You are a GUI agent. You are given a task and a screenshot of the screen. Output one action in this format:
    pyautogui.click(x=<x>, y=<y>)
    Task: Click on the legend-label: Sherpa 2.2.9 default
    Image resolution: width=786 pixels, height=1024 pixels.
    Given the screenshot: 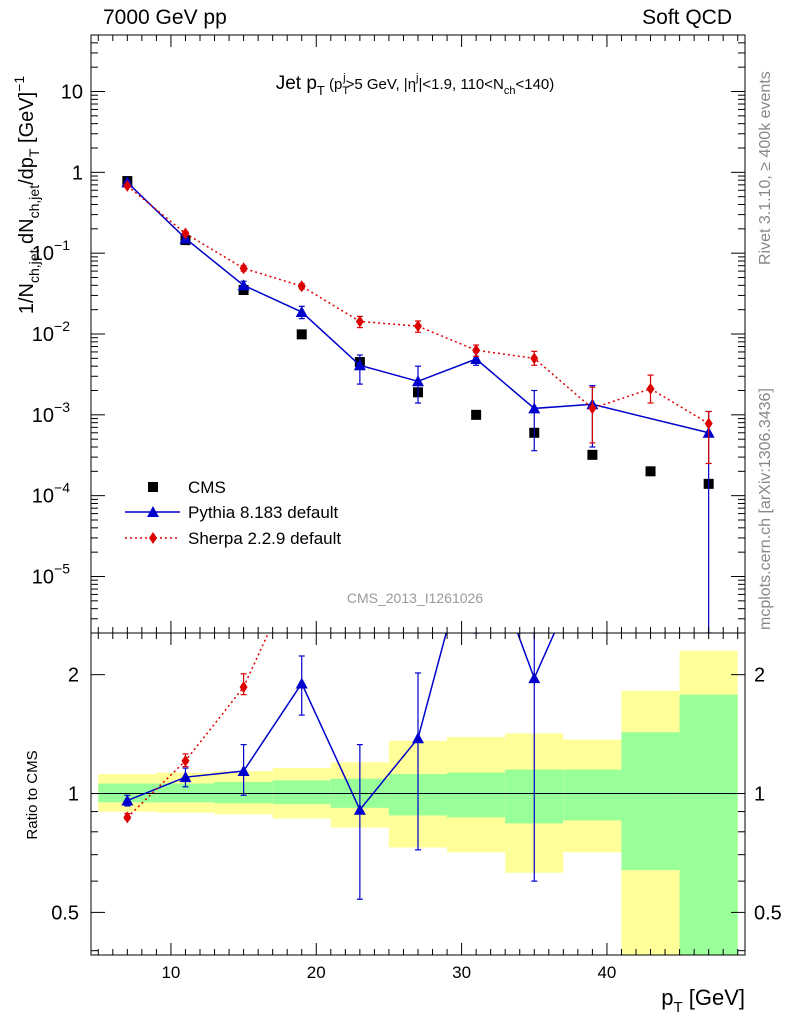 What is the action you would take?
    pyautogui.click(x=264, y=538)
    